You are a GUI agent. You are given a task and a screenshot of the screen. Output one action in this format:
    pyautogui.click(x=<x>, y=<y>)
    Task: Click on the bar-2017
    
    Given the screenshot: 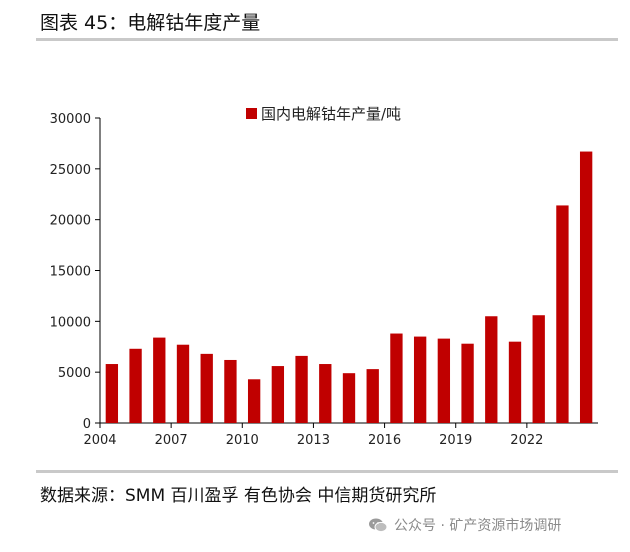 What is the action you would take?
    pyautogui.click(x=420, y=379)
    